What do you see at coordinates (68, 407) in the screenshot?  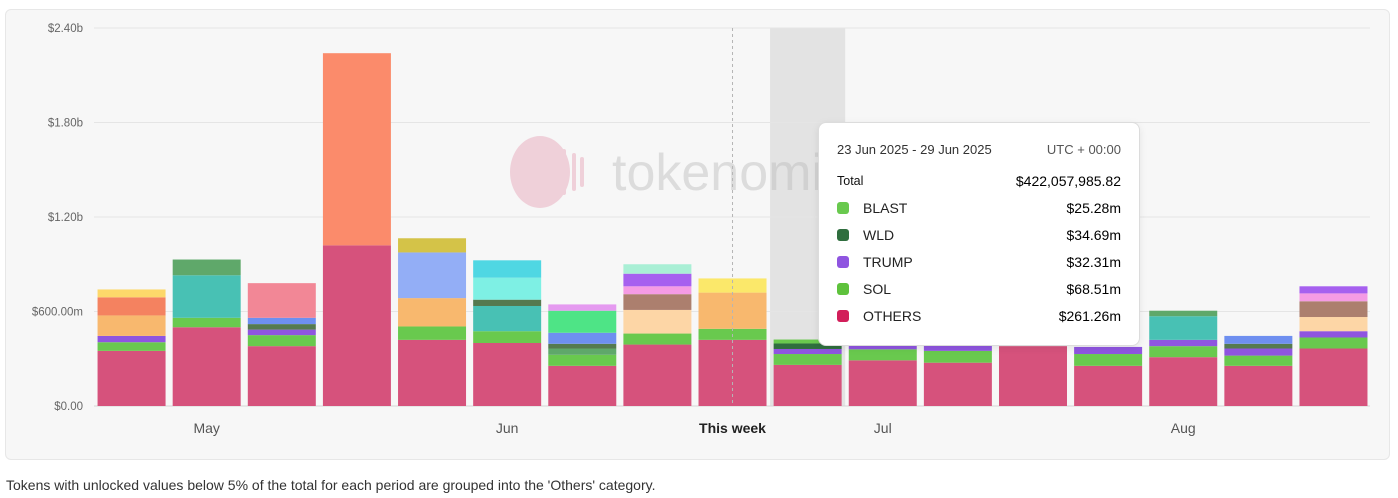 I see `y-tick-label: $0.00` at bounding box center [68, 407].